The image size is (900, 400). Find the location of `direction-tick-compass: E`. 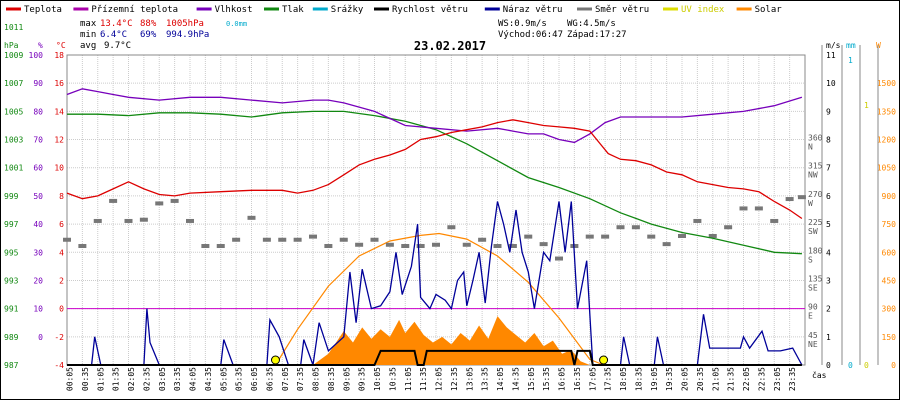

direction-tick-compass: E is located at coordinates (810, 316).